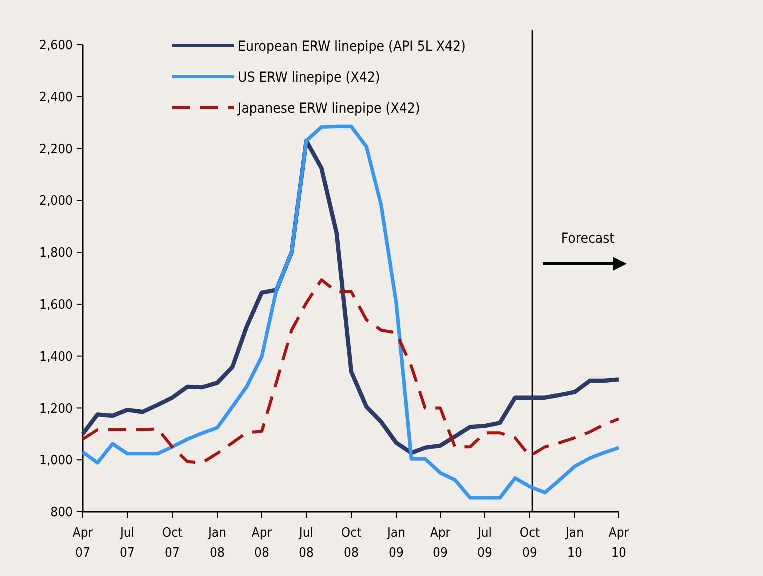  I want to click on x-tick-label: Jan 08, so click(217, 543).